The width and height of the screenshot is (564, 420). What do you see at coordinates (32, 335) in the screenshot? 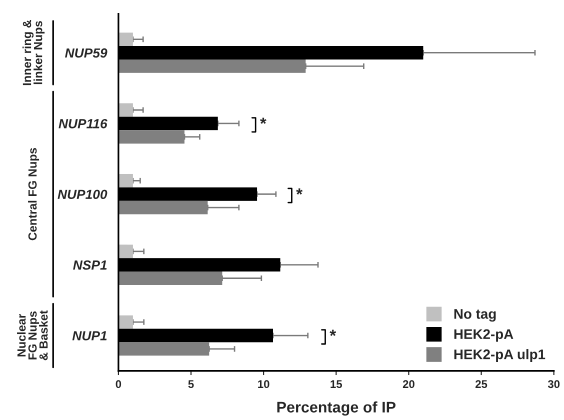
I see `text: Nuclear FG Nups & Basket` at bounding box center [32, 335].